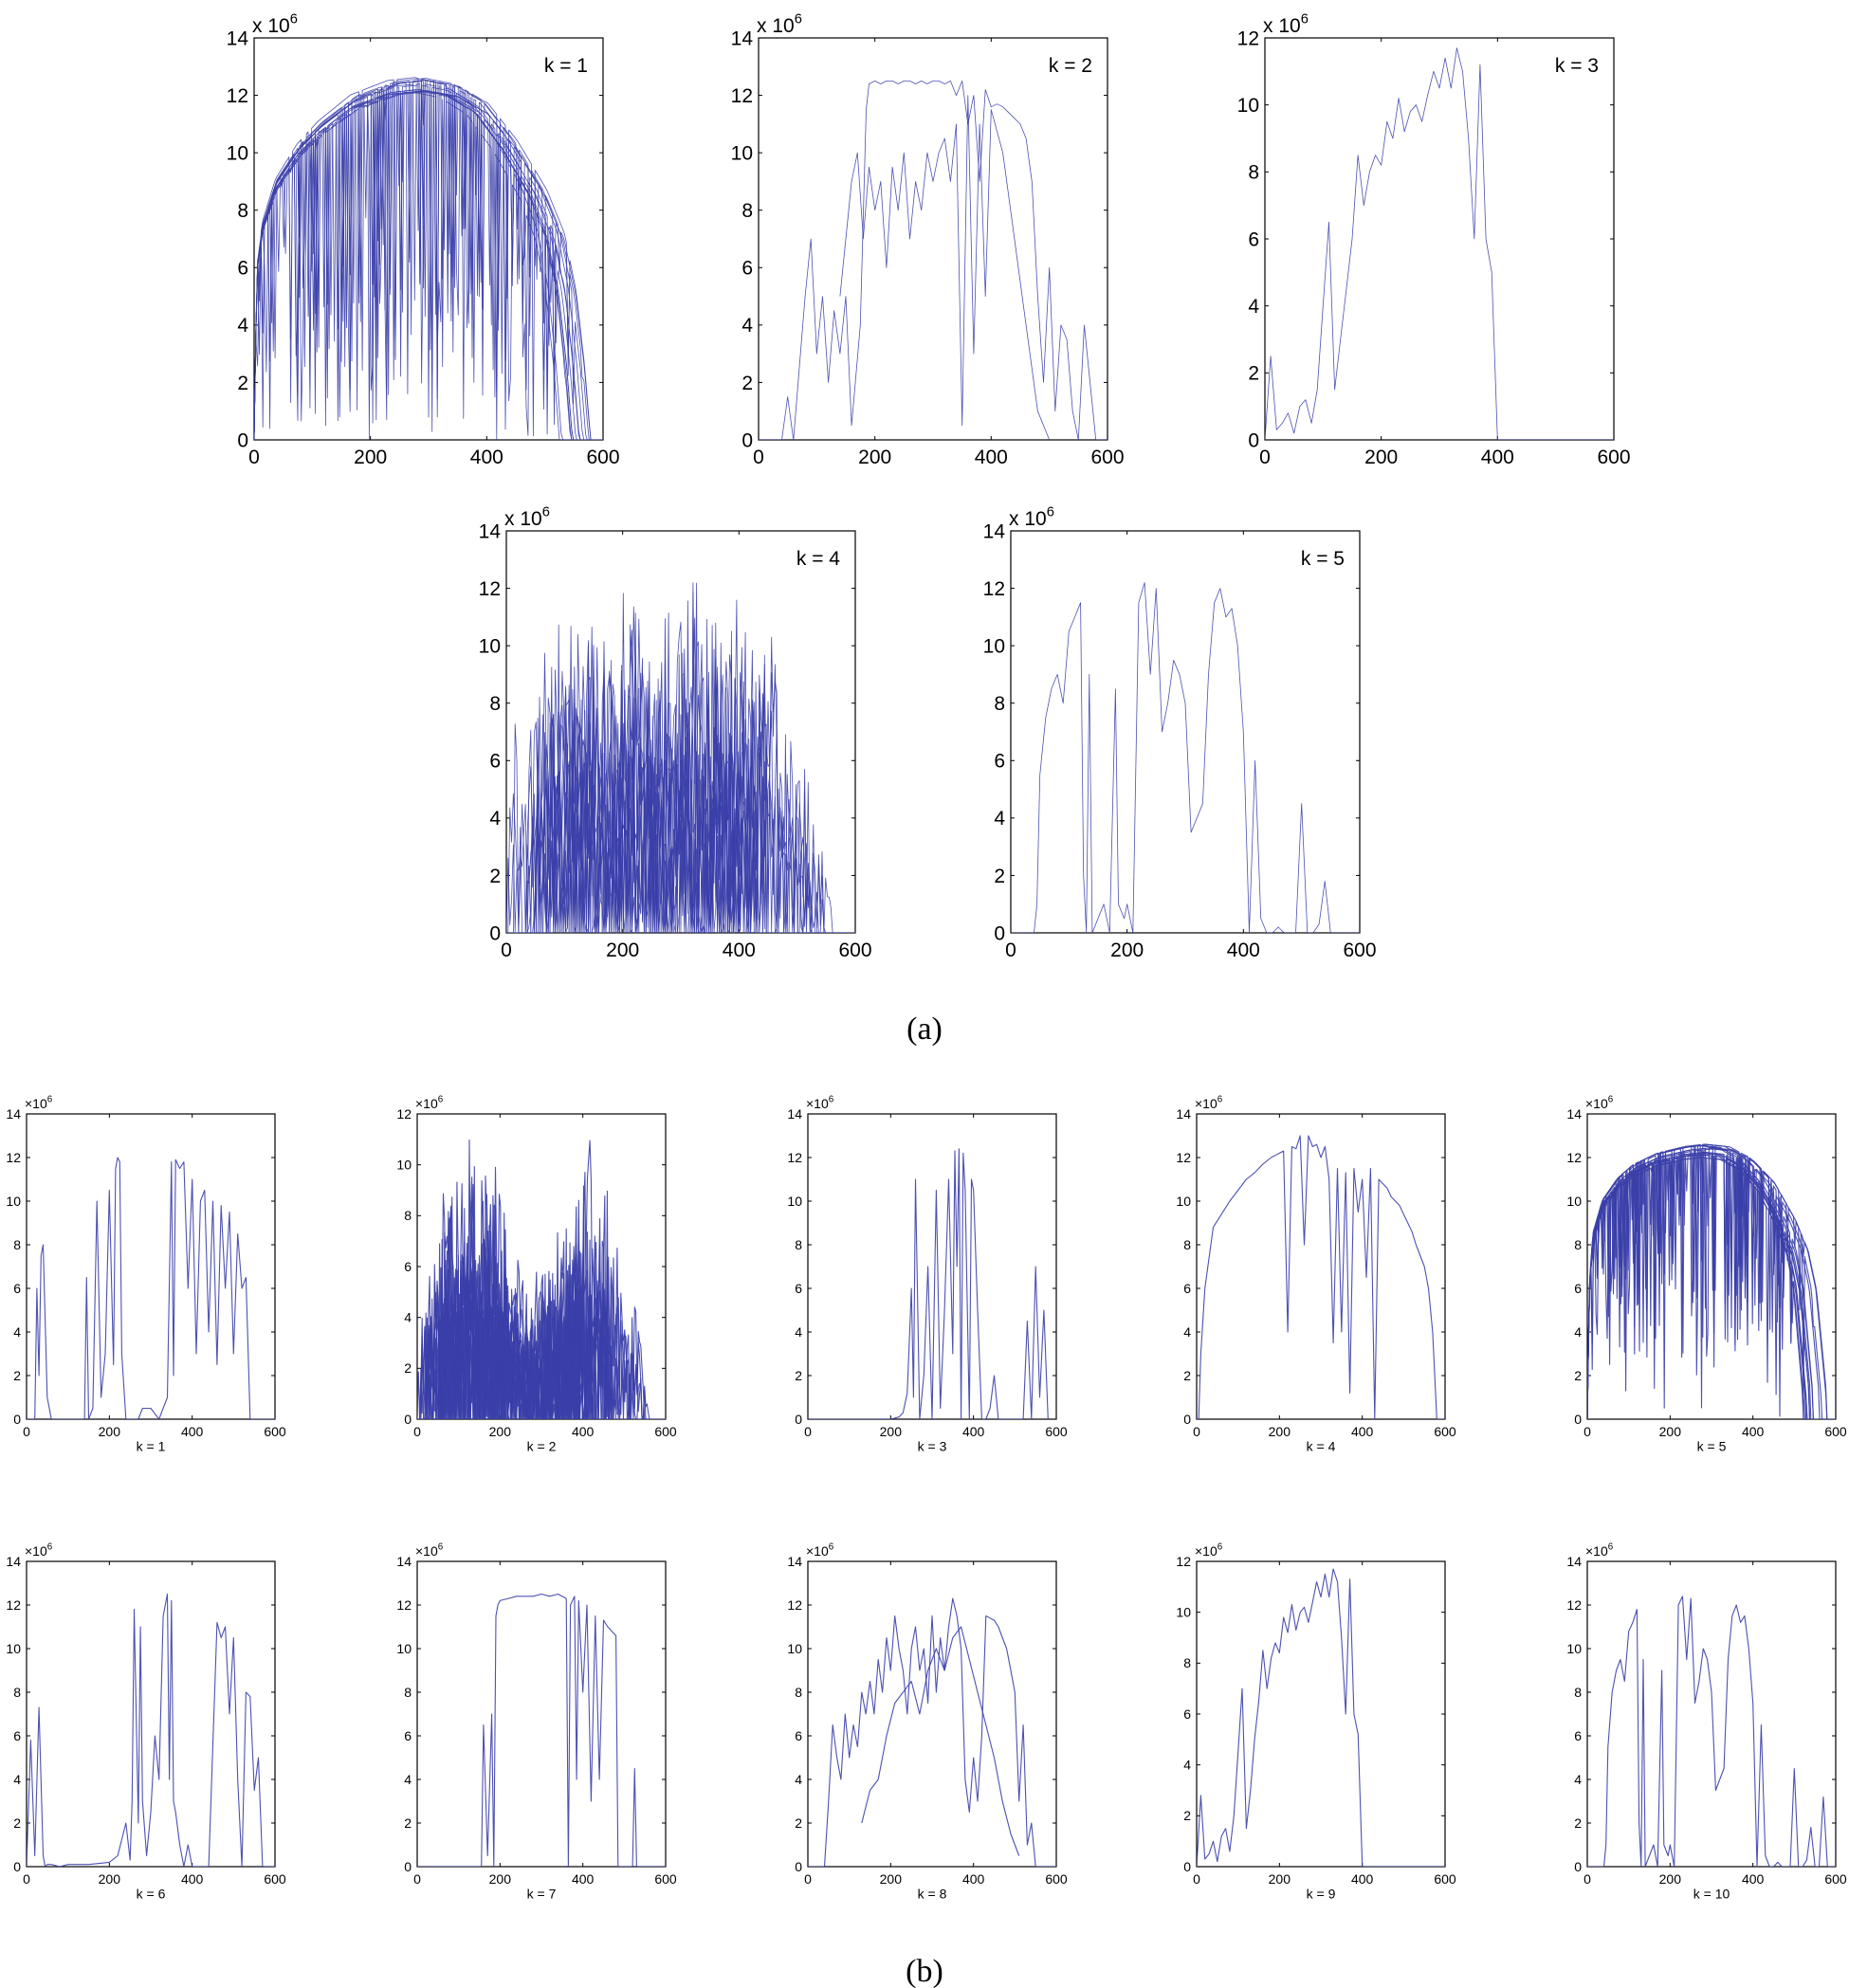 Image resolution: width=1849 pixels, height=1988 pixels. What do you see at coordinates (1712, 1446) in the screenshot?
I see `panel-k-label: k = 5` at bounding box center [1712, 1446].